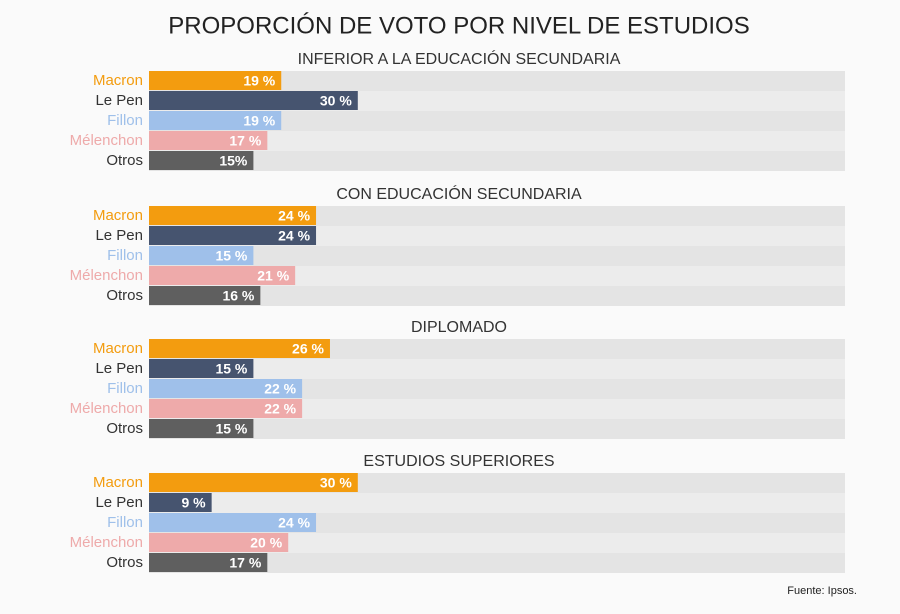 This screenshot has height=614, width=900. What do you see at coordinates (233, 161) in the screenshot?
I see `value-label: 15%` at bounding box center [233, 161].